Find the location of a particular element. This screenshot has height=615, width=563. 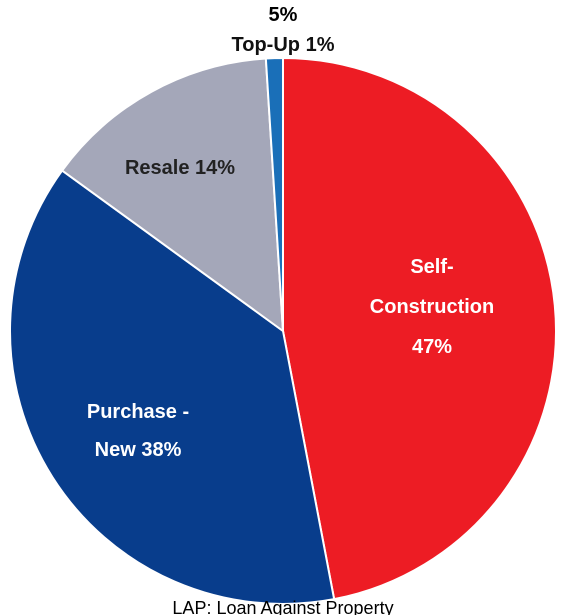

value-label: 1% is located at coordinates (320, 45).